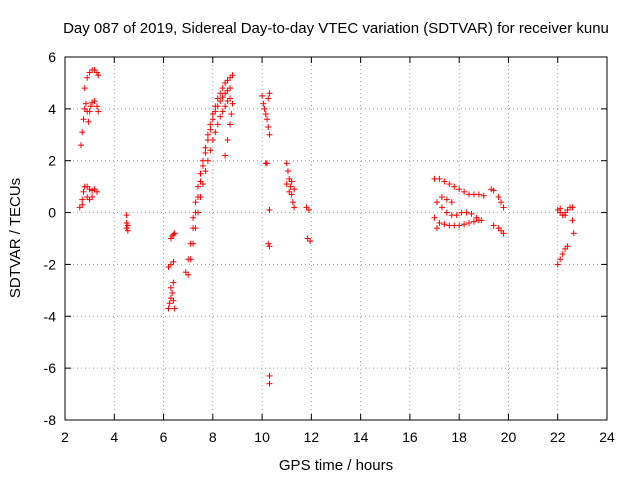 This screenshot has width=640, height=480. I want to click on series-arc-10a, so click(565, 211).